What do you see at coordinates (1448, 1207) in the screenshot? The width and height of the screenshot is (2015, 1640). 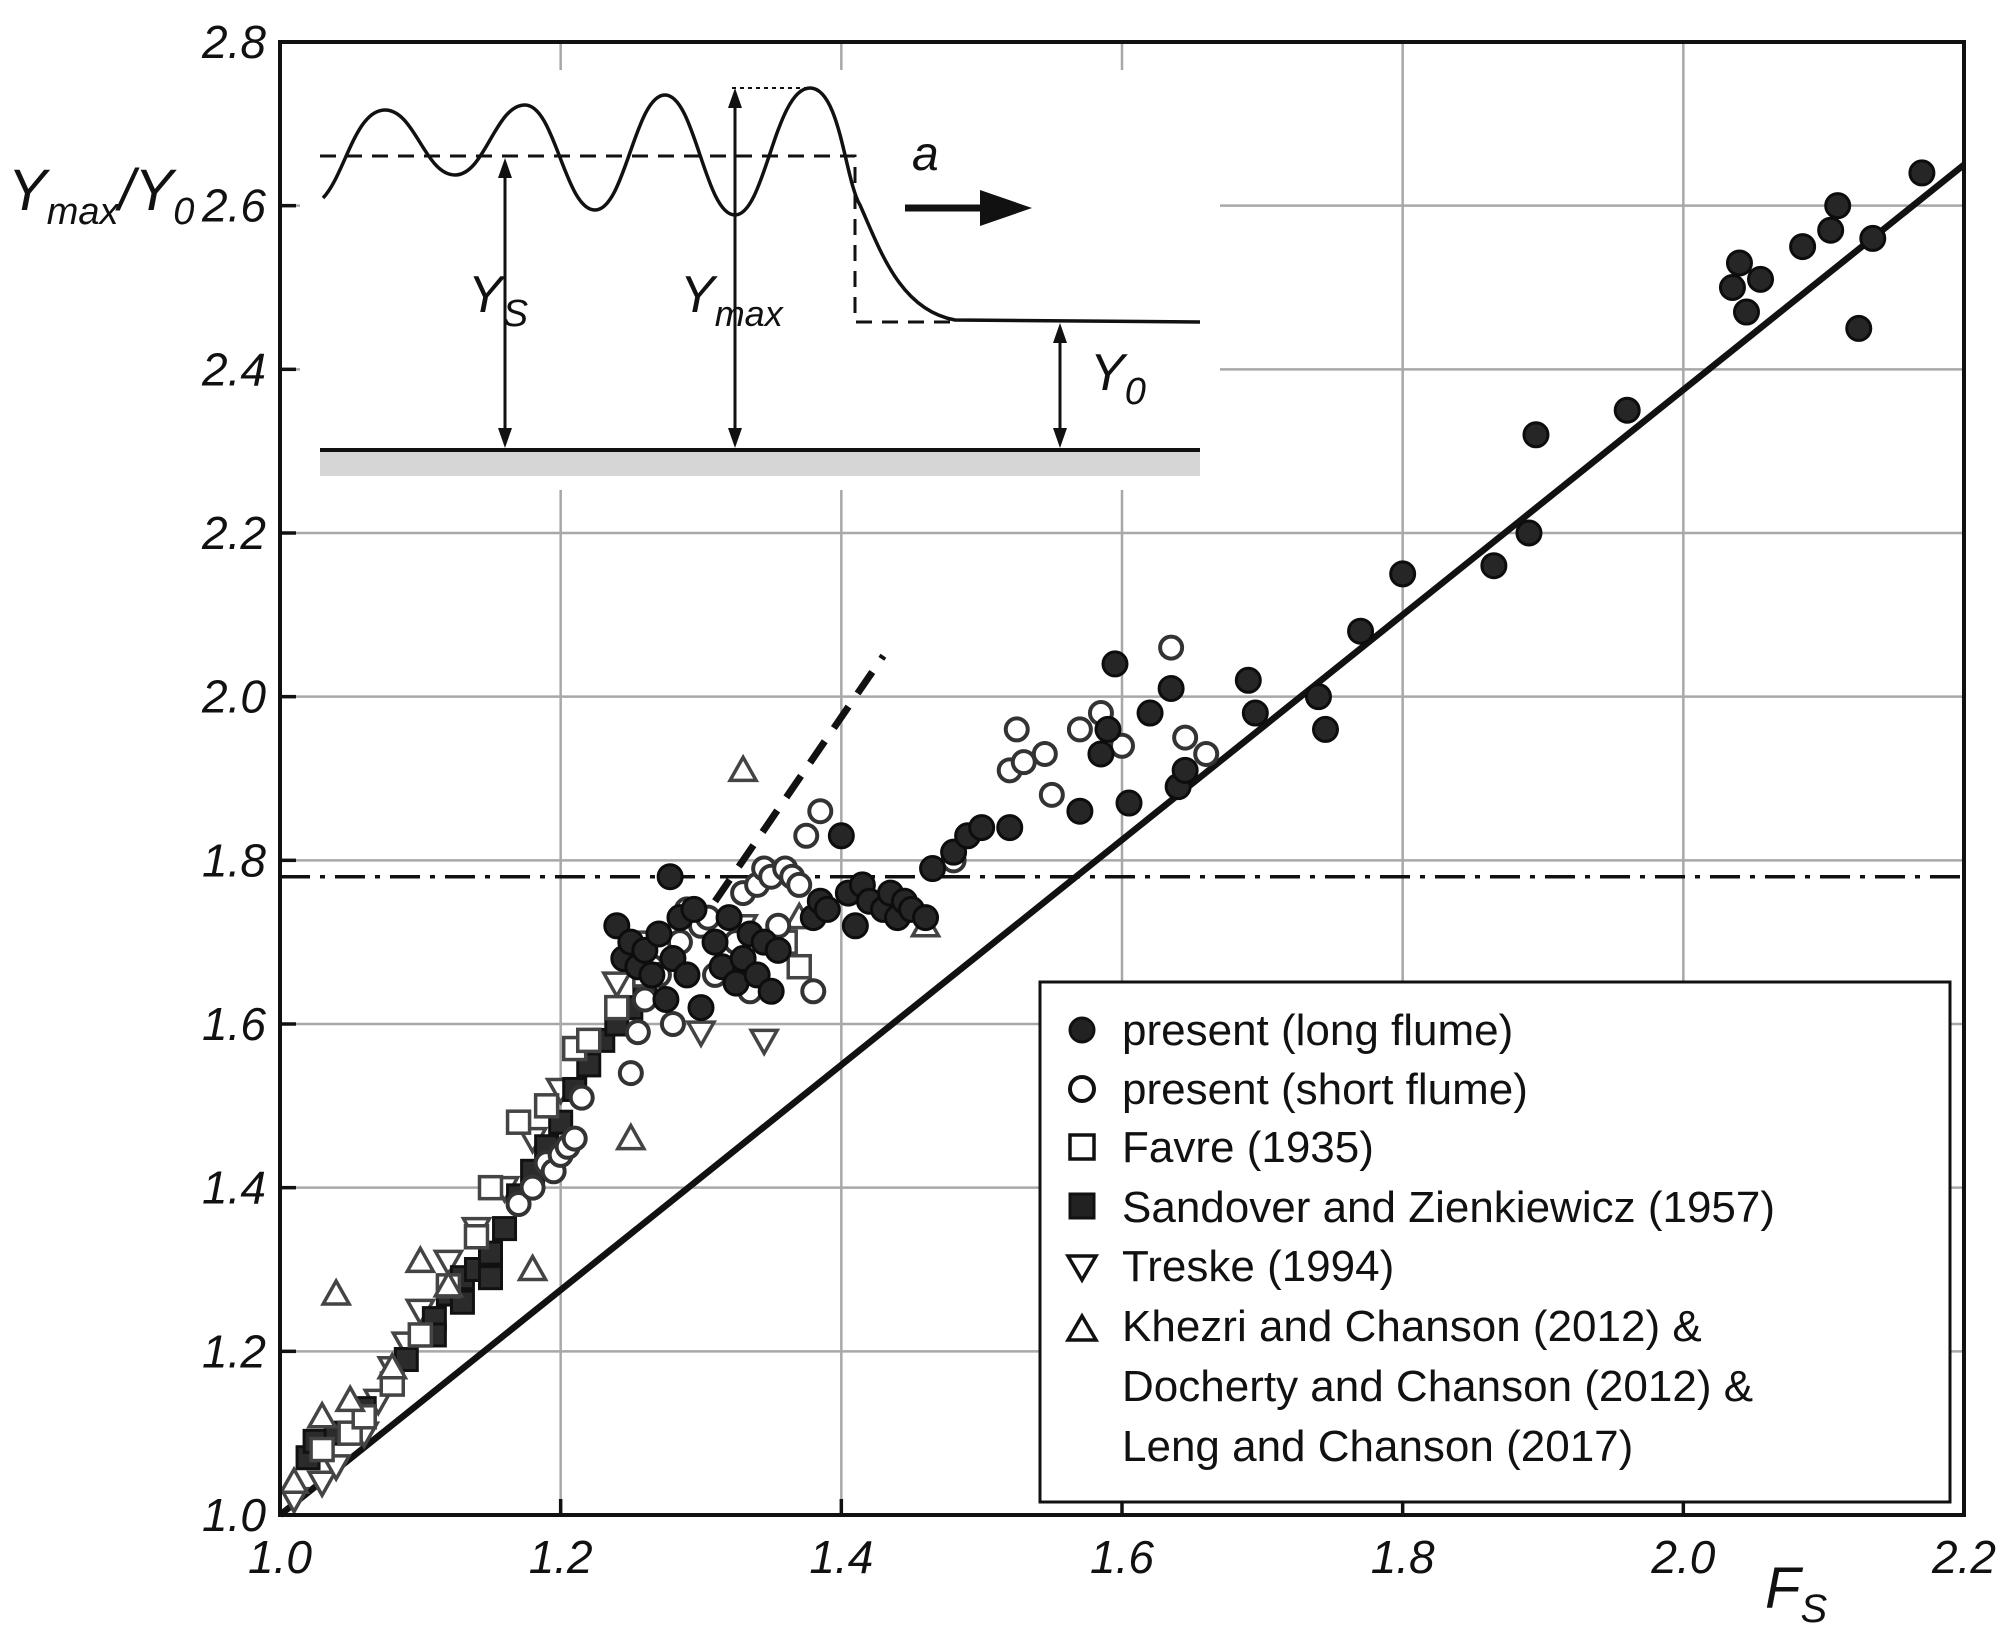 I see `legend-label-sandover: Sandover and Zienkiewicz (1957)` at bounding box center [1448, 1207].